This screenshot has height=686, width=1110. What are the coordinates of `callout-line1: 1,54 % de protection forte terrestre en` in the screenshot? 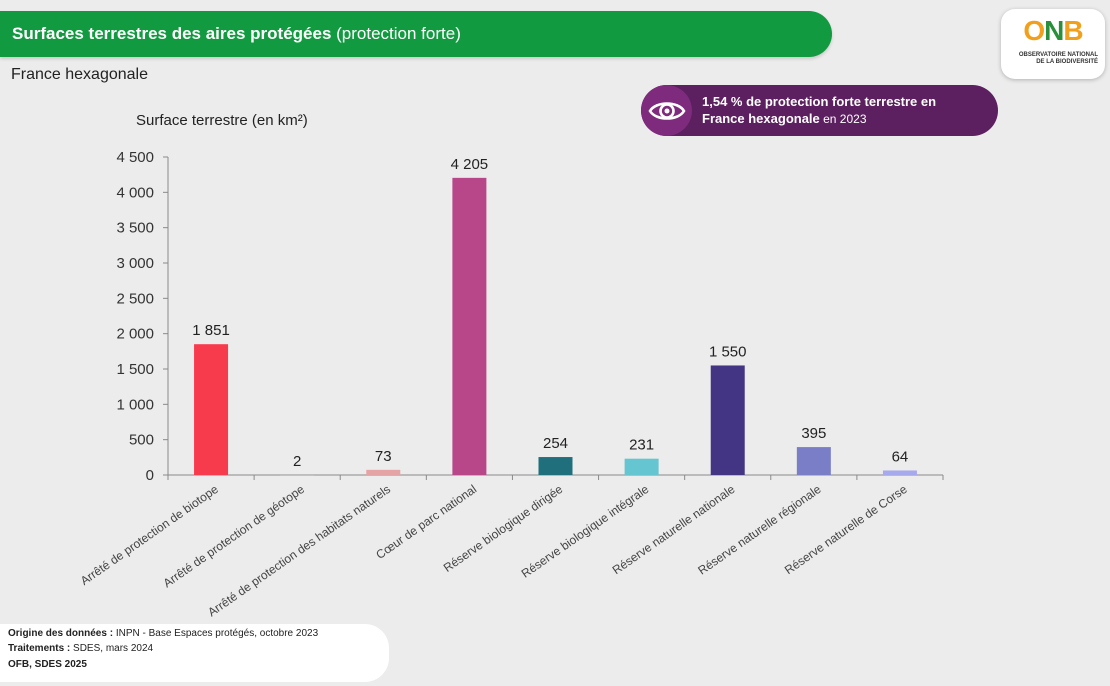 It's located at (819, 101).